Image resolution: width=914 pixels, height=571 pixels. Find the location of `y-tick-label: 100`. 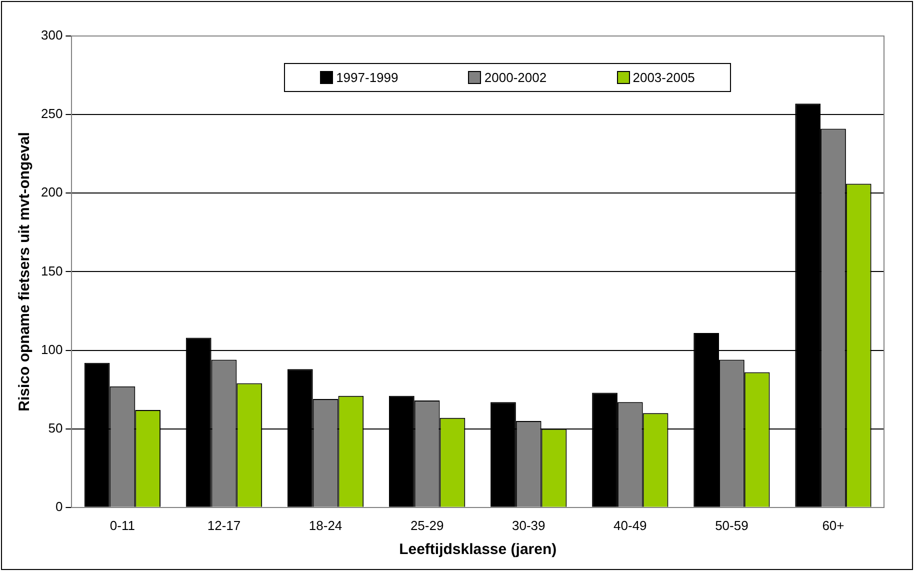

y-tick-label: 100 is located at coordinates (51, 349).